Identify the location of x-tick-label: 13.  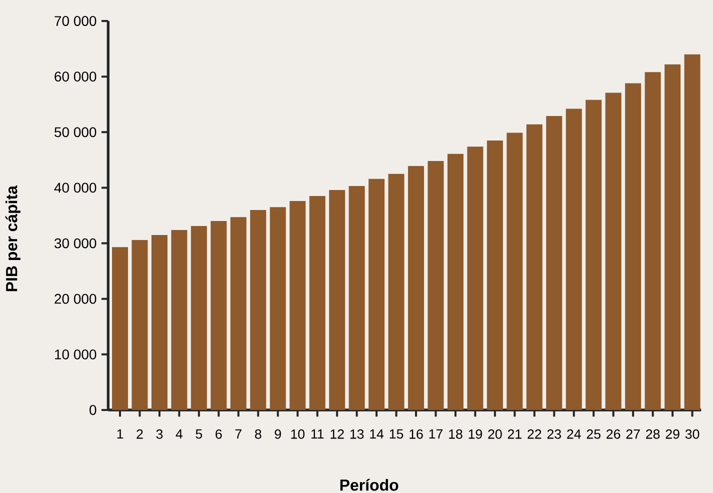
(357, 434).